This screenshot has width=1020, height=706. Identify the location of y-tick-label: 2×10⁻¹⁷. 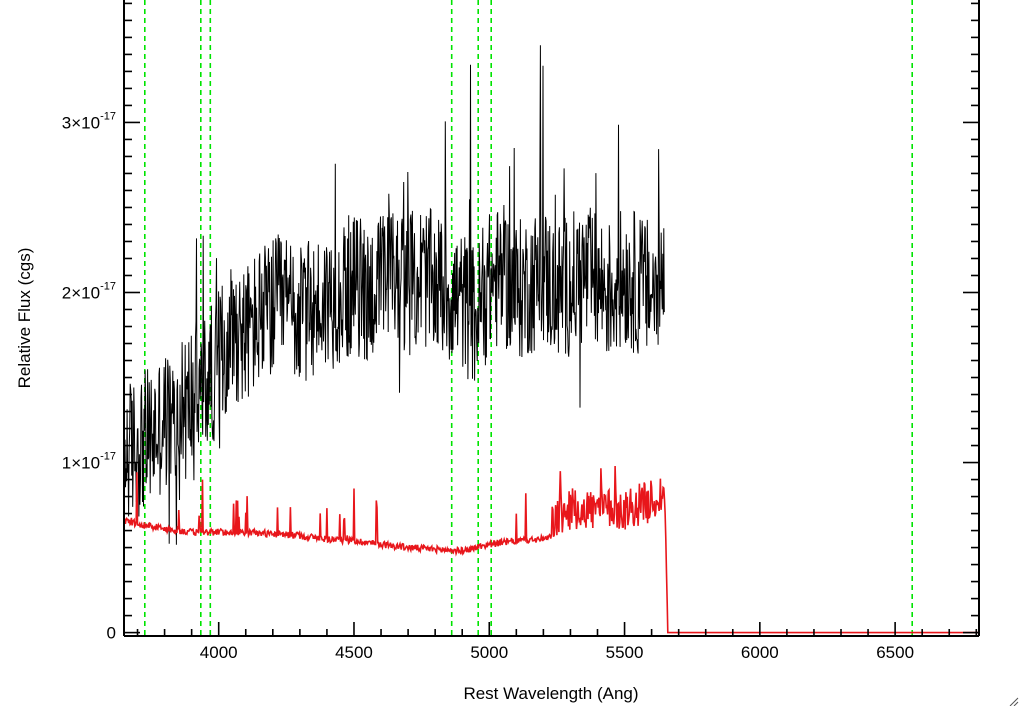
(89, 291).